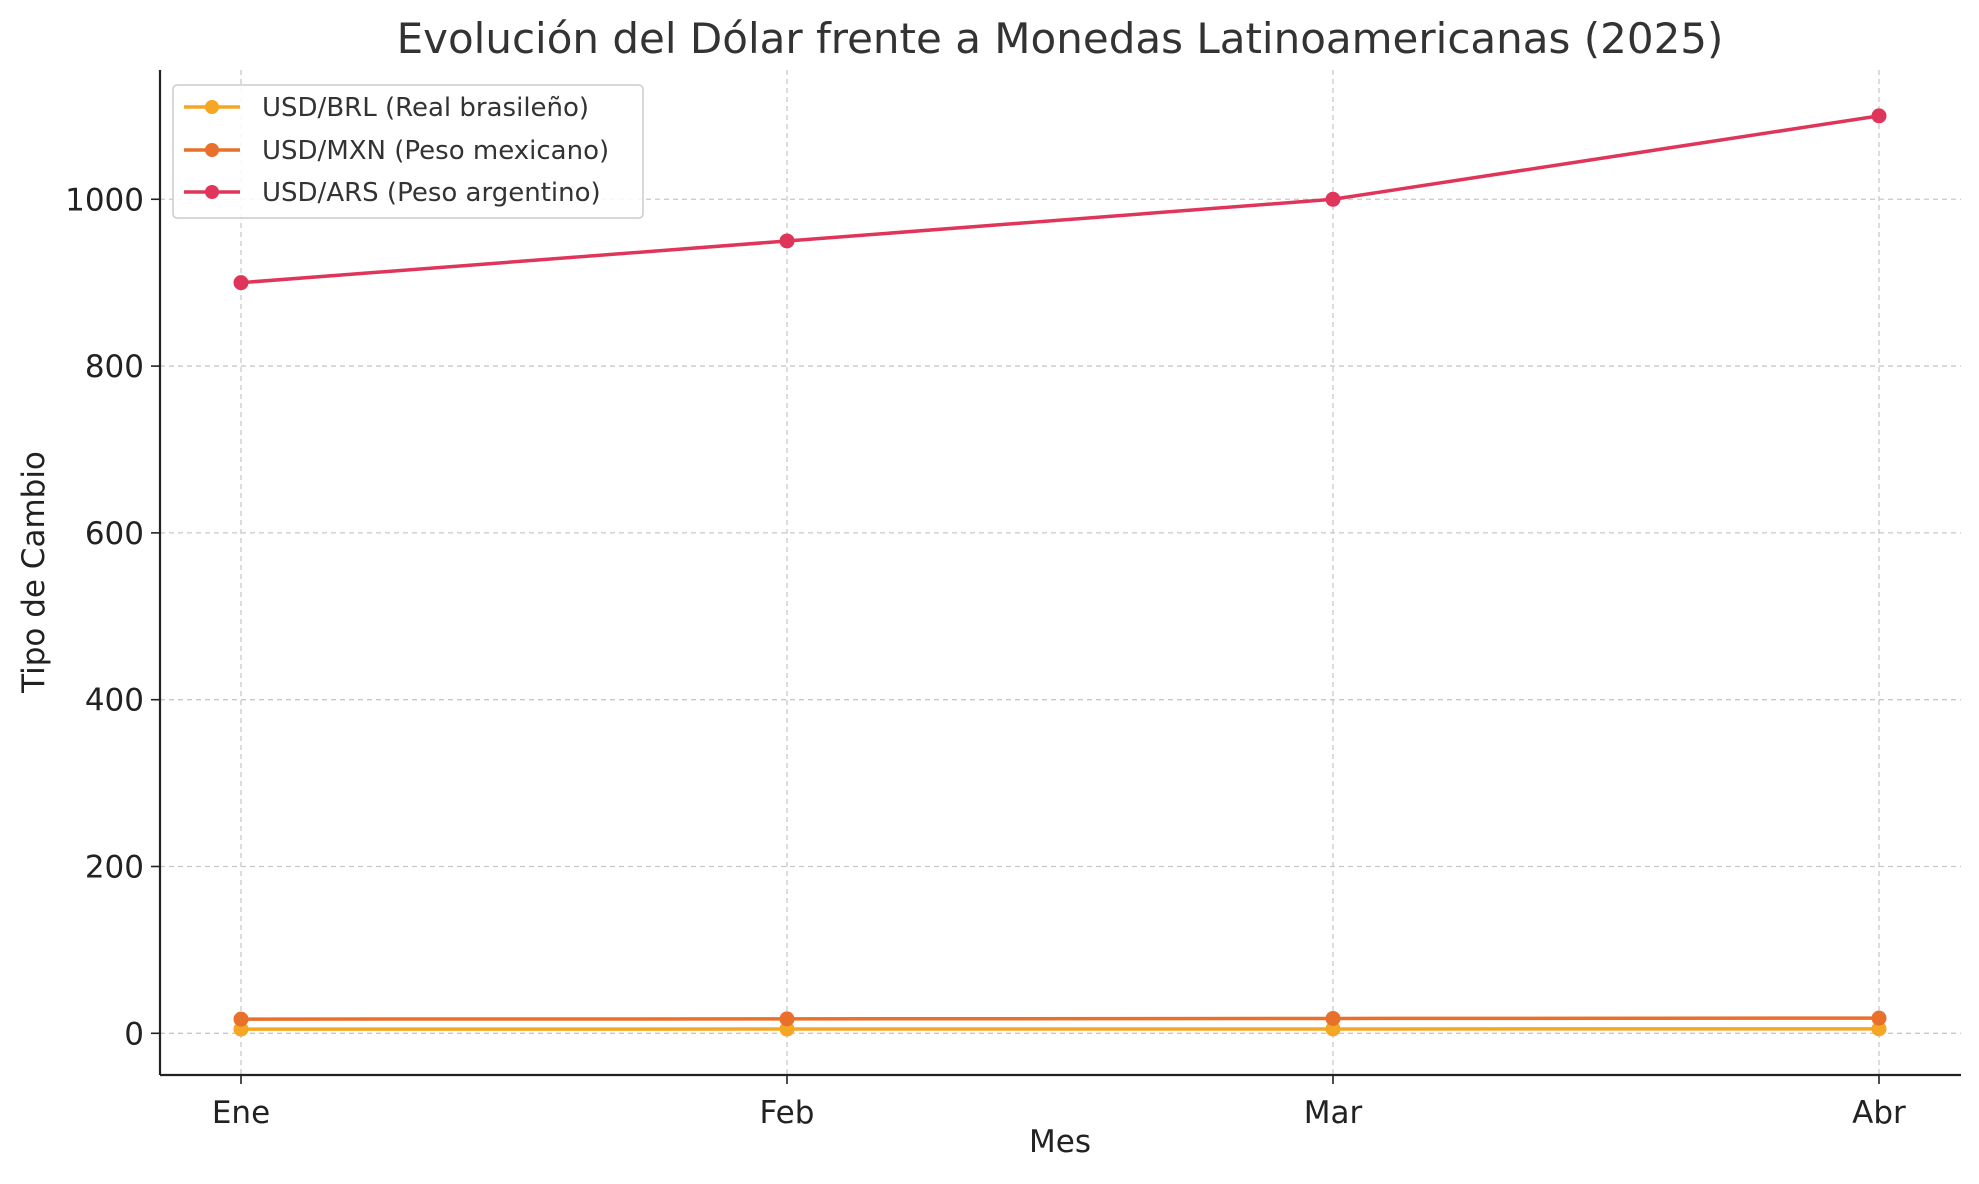 Image resolution: width=1979 pixels, height=1184 pixels. I want to click on y-tick-label: 200, so click(114, 867).